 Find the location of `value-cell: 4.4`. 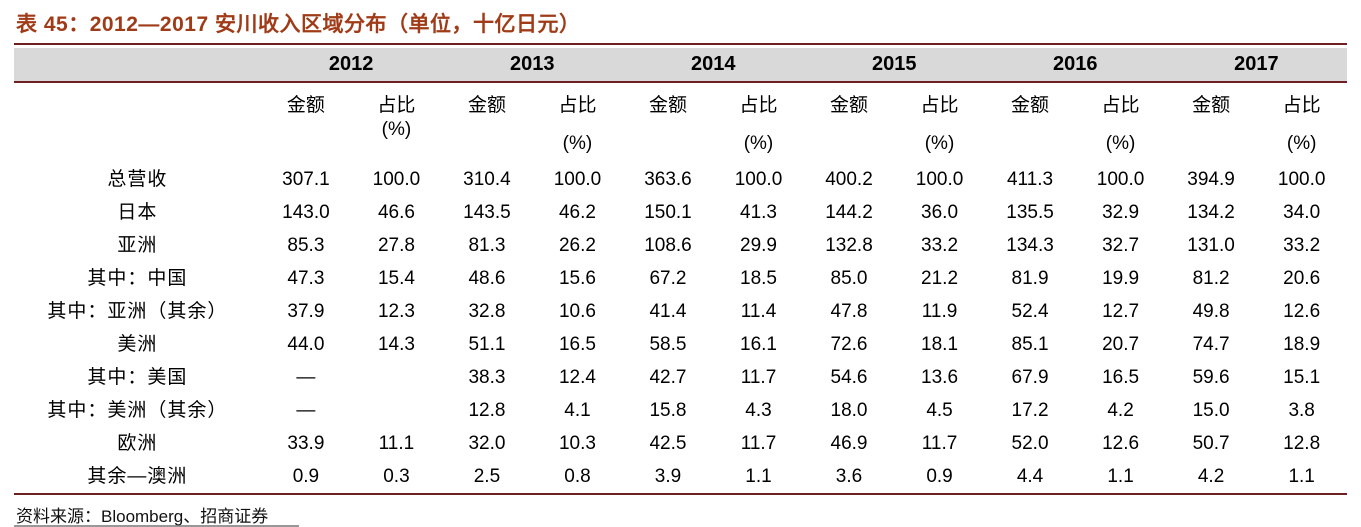

value-cell: 4.4 is located at coordinates (1030, 476).